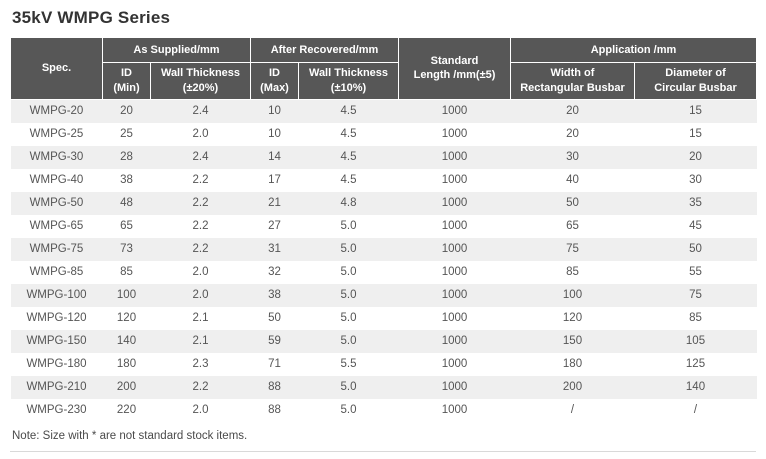 This screenshot has height=459, width=766. What do you see at coordinates (56, 272) in the screenshot?
I see `spec-cell: WMPG-85` at bounding box center [56, 272].